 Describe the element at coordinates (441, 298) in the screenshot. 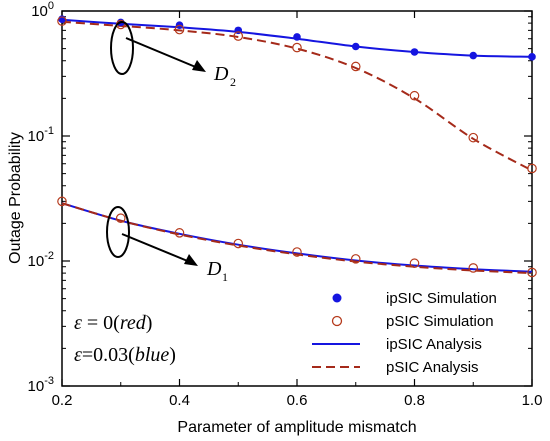

I see `legend-ipsic-sim-label: ipSIC Simulation` at that location.